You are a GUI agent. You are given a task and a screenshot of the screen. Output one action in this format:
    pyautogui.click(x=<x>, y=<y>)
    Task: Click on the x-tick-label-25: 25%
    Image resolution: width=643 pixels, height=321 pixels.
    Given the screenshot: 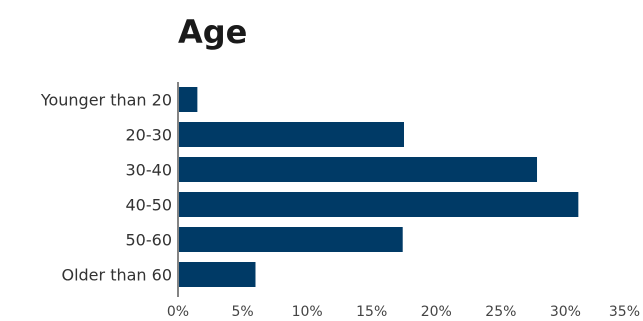 What is the action you would take?
    pyautogui.click(x=500, y=312)
    